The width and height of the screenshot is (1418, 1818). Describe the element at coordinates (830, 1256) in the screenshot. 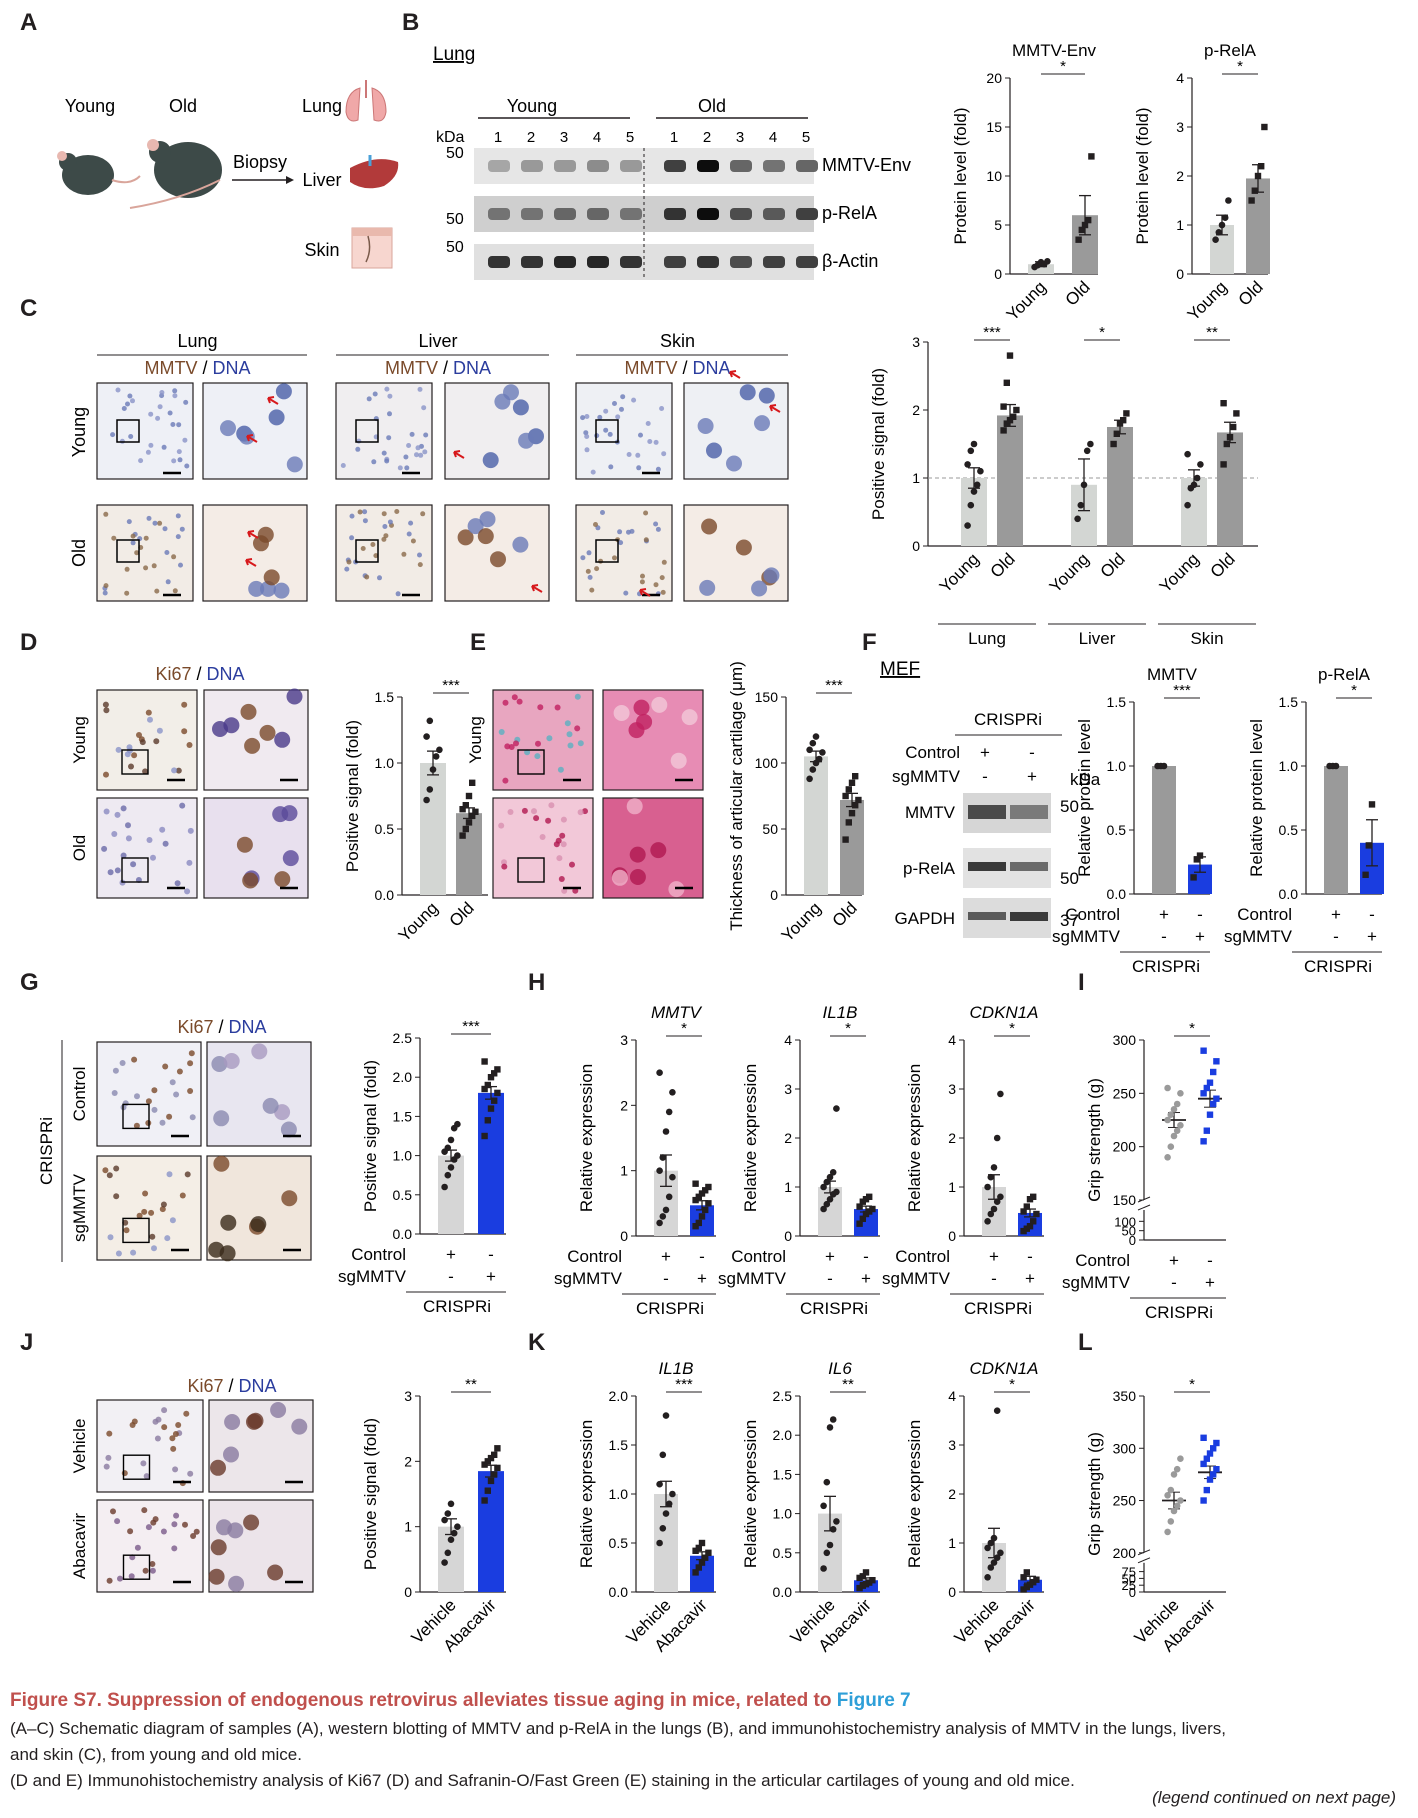

I see `sign-mark: +` at that location.